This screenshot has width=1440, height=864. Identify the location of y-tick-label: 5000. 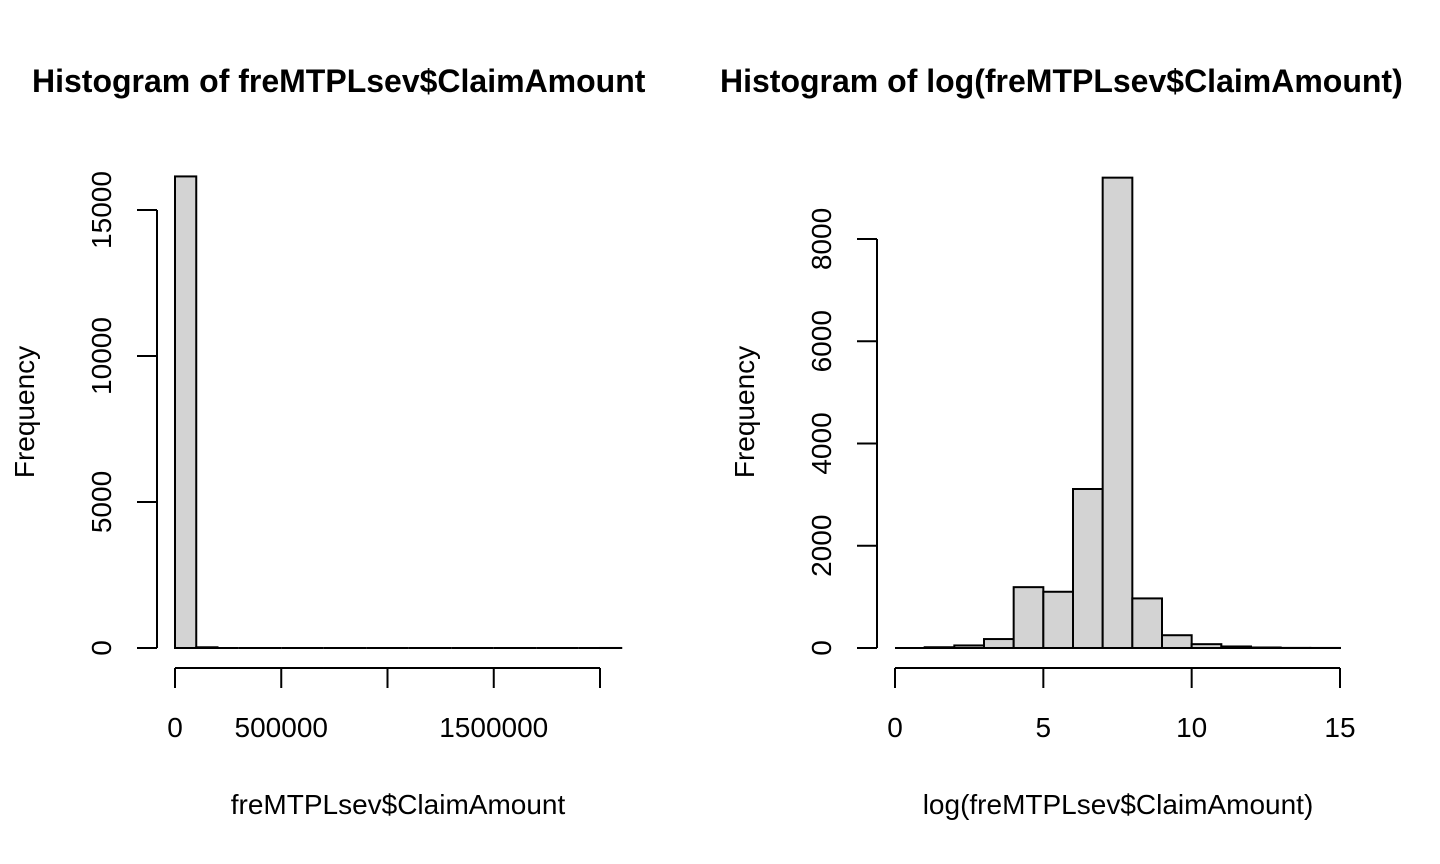
(101, 502).